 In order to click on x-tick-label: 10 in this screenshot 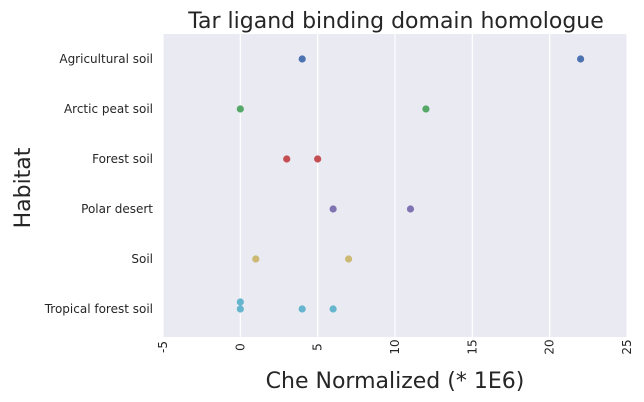, I will do `click(395, 346)`.